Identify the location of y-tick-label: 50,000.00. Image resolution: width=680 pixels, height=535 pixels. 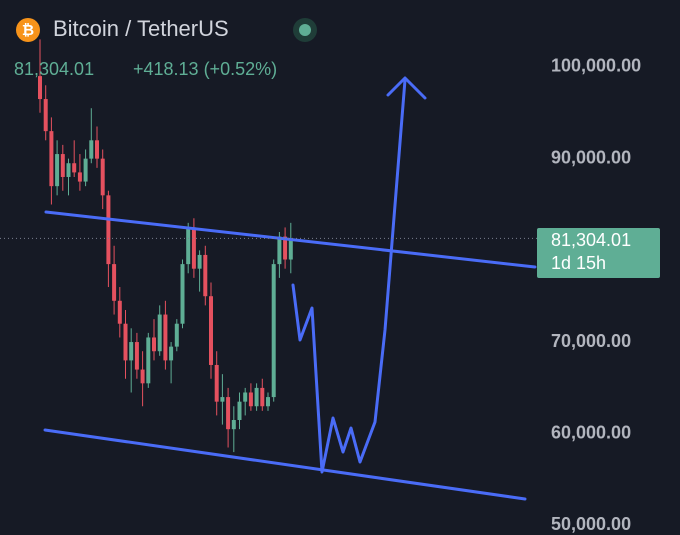
(591, 524).